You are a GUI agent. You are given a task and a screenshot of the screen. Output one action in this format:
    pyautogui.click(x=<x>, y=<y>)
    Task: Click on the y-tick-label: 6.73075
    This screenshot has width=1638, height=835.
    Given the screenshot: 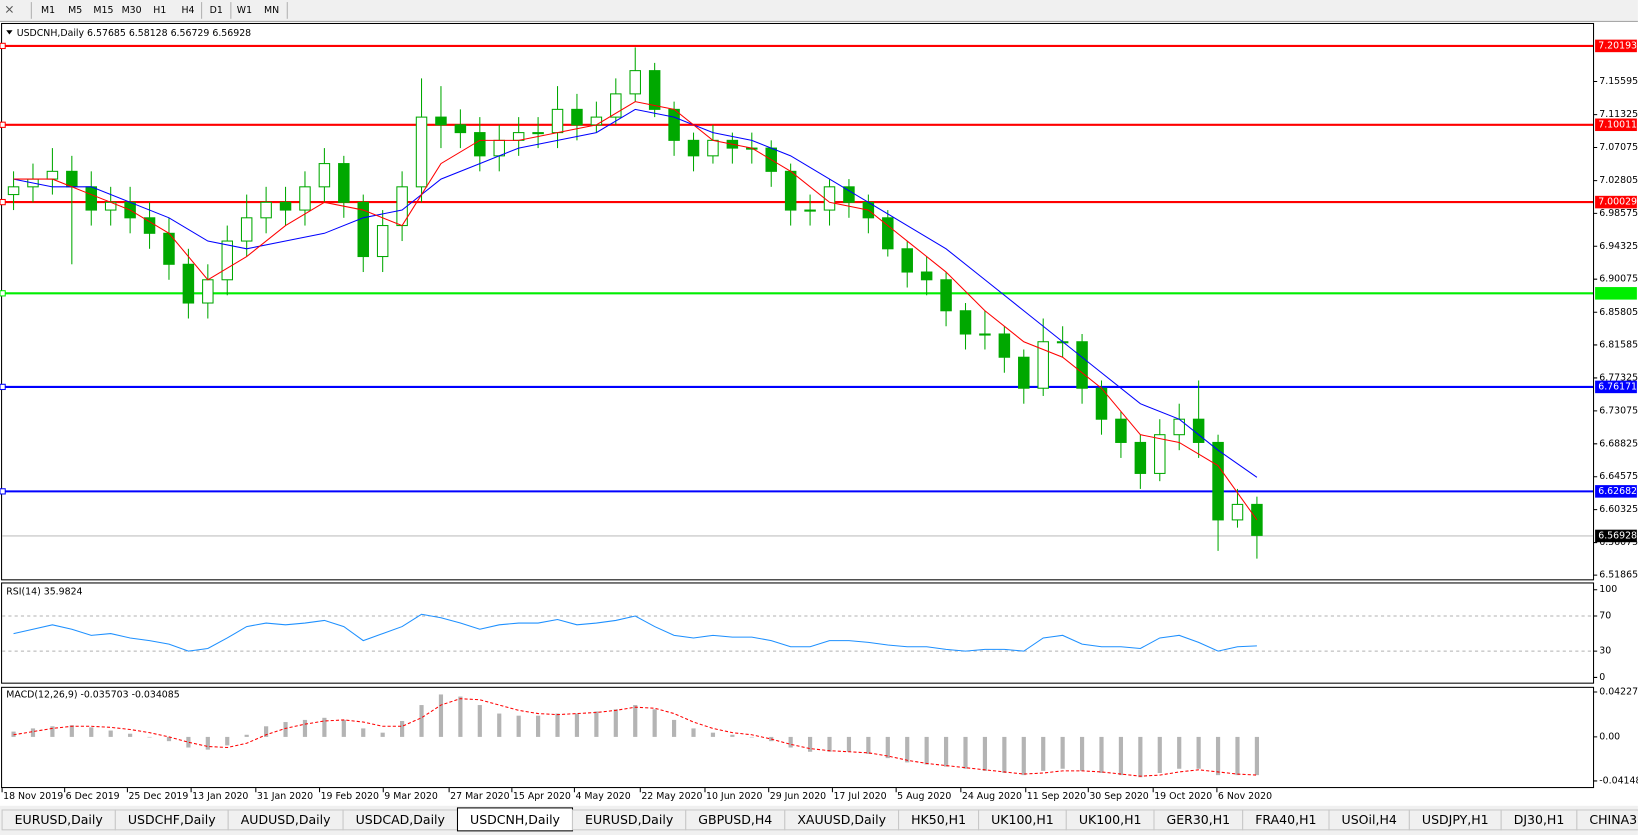 What is the action you would take?
    pyautogui.click(x=1618, y=410)
    